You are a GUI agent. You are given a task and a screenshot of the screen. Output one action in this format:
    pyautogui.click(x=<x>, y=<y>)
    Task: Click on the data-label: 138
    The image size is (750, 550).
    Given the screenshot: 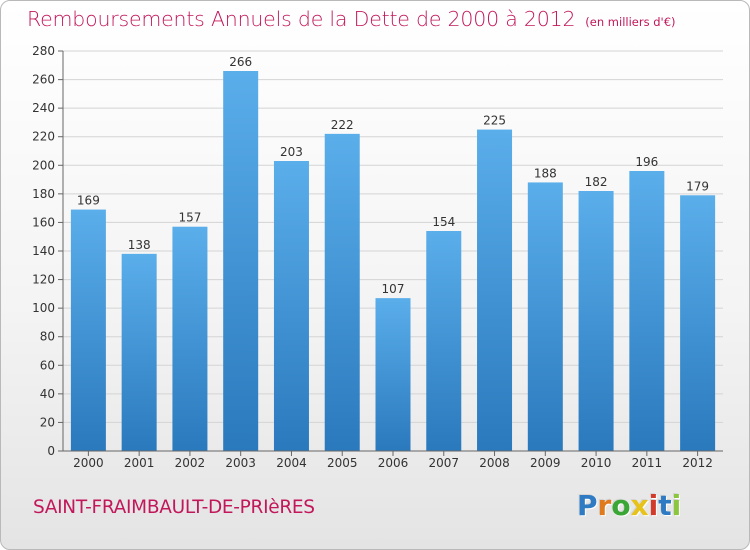 What is the action you would take?
    pyautogui.click(x=139, y=245)
    